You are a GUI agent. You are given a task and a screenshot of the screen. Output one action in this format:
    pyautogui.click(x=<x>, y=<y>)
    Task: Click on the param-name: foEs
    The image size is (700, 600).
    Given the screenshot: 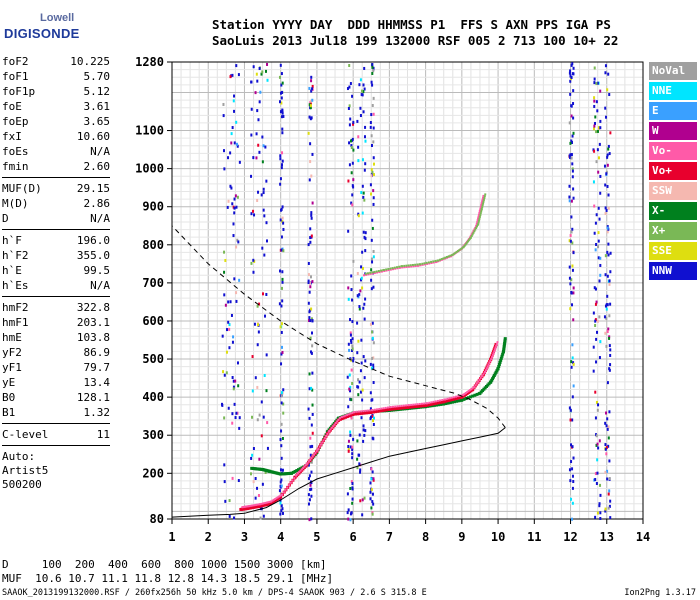 What is the action you would take?
    pyautogui.click(x=15, y=151)
    